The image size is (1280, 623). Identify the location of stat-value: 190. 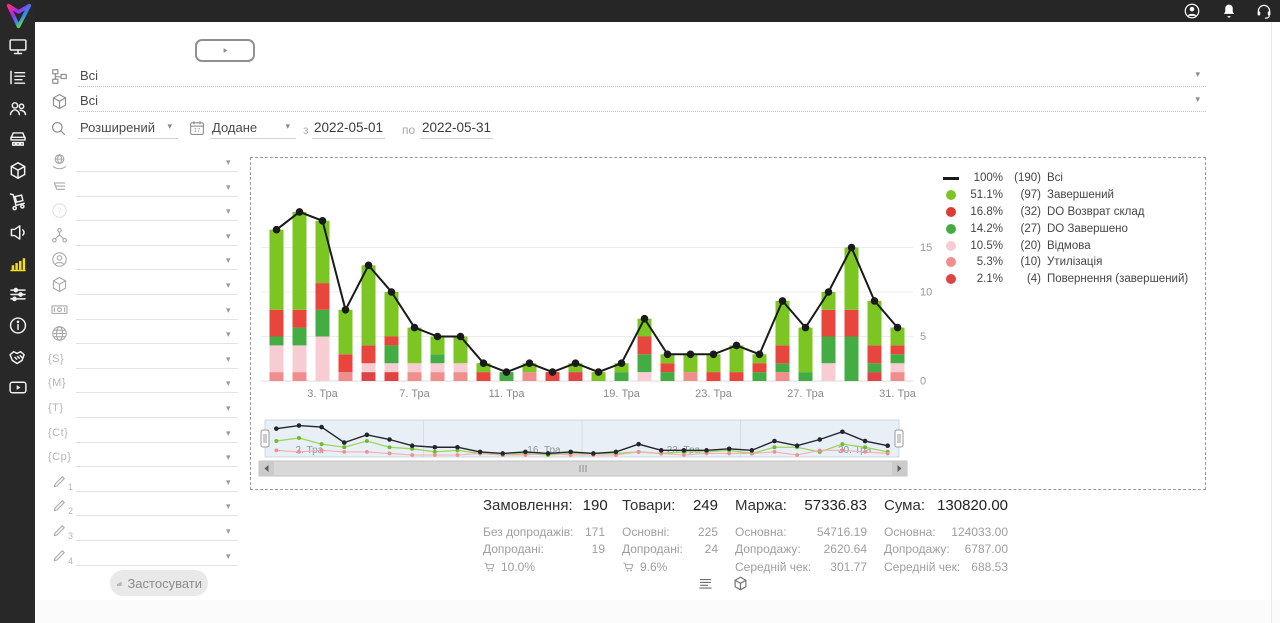
(595, 505).